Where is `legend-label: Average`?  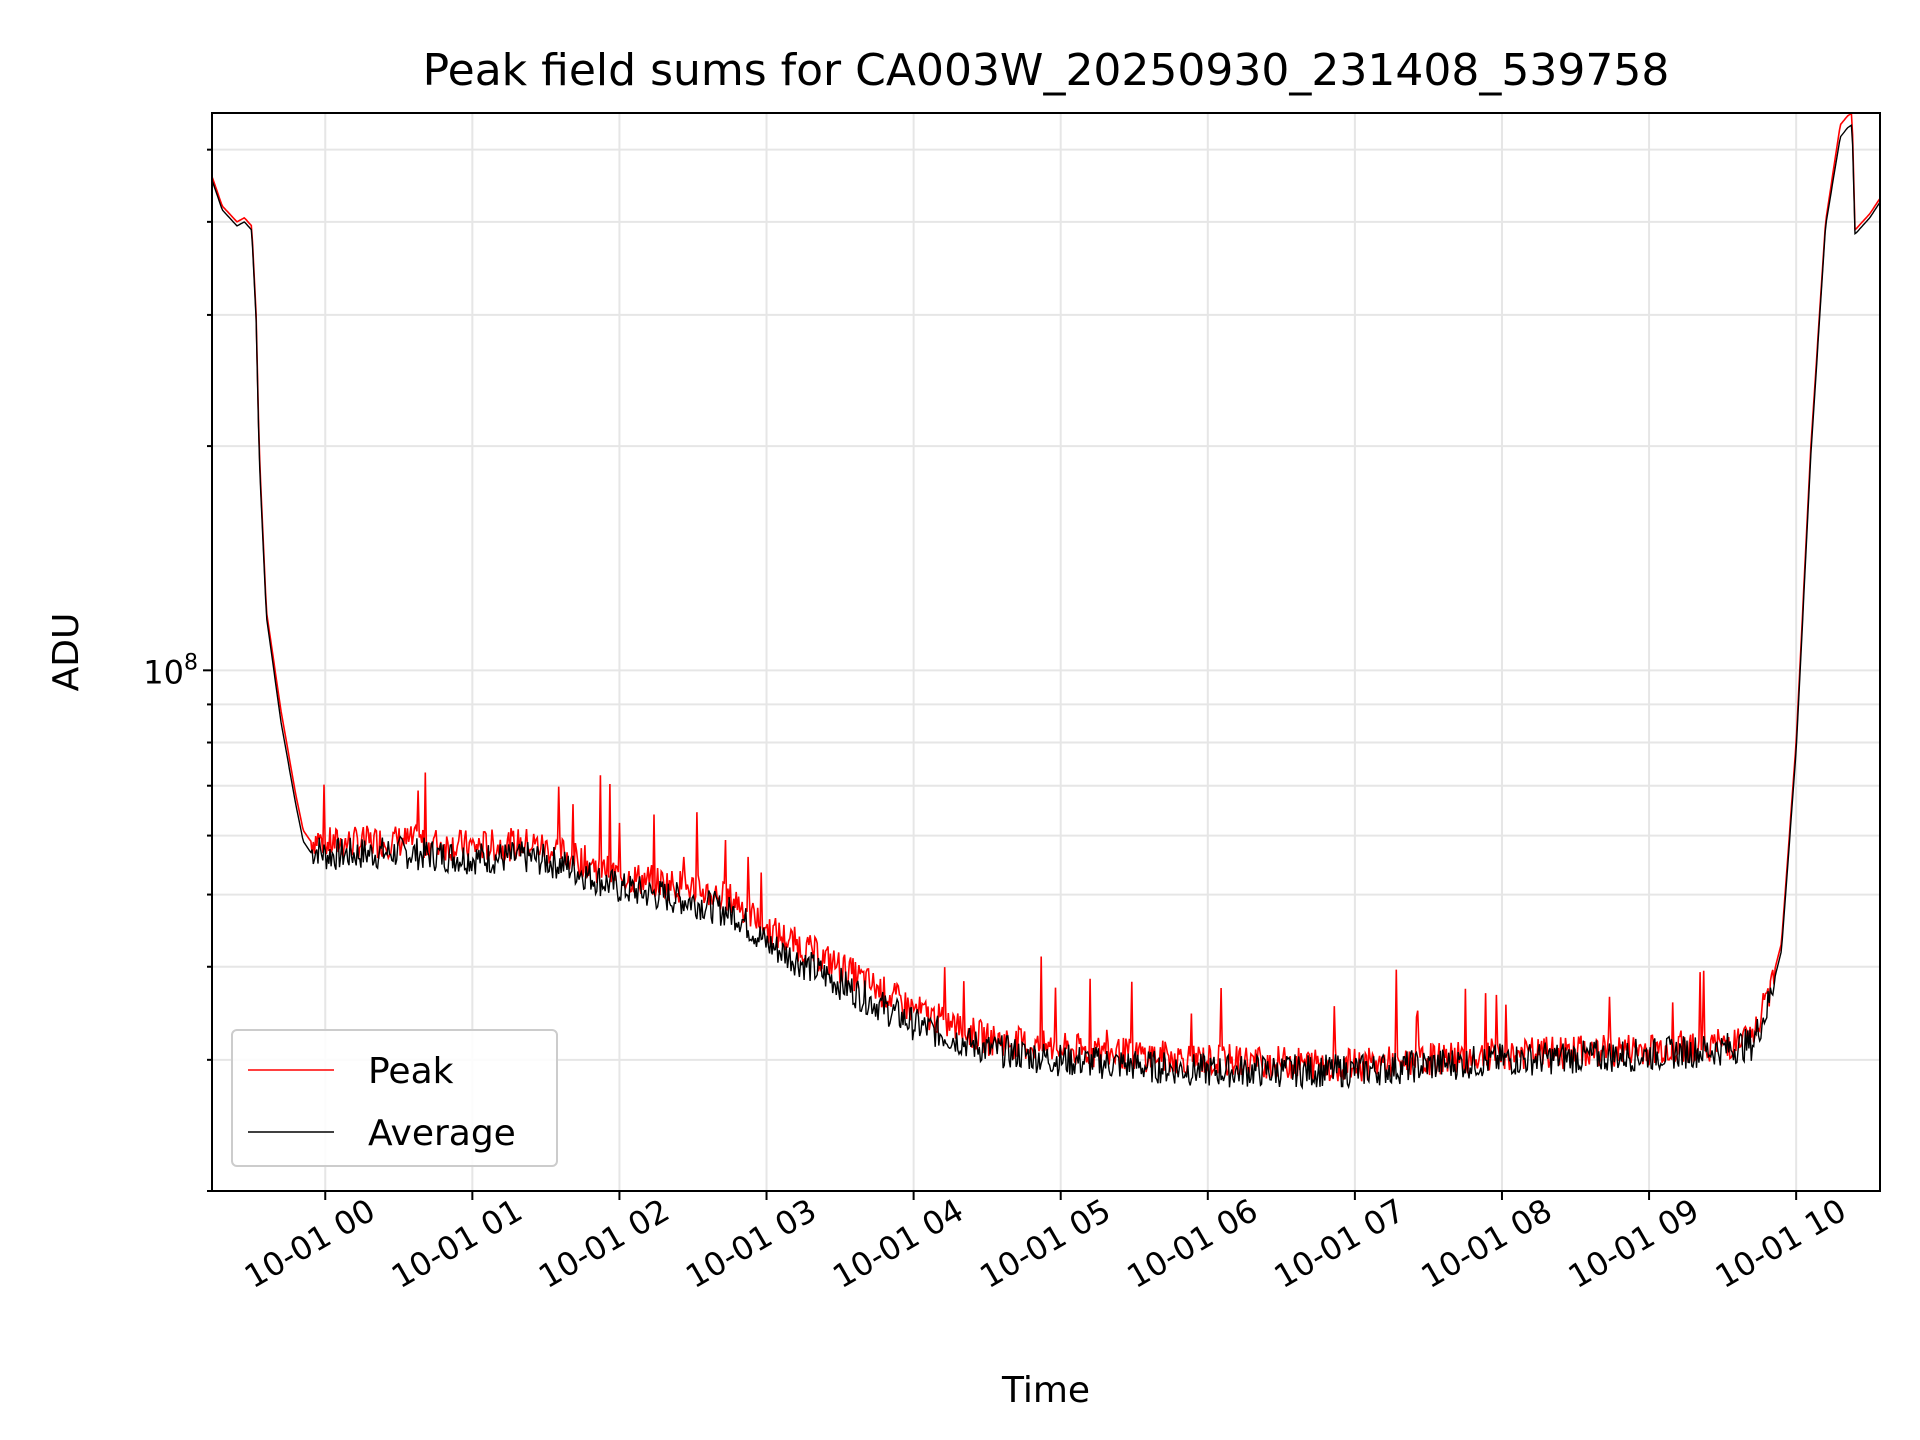
legend-label: Average is located at coordinates (442, 1133).